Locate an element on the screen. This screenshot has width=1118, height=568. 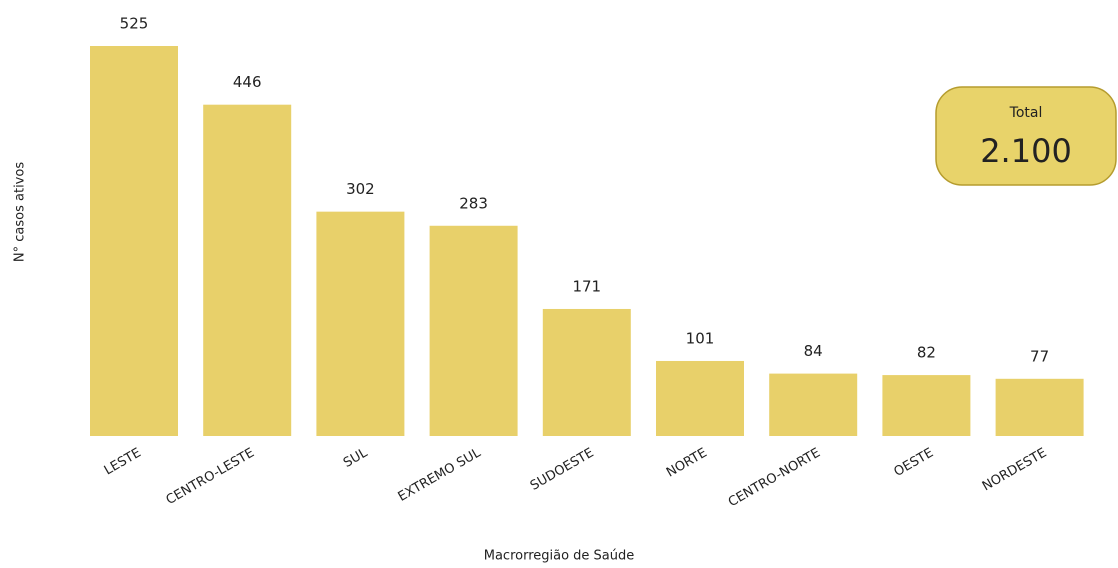
x-tick-label: CENTRO-NORTE is located at coordinates (774, 478).